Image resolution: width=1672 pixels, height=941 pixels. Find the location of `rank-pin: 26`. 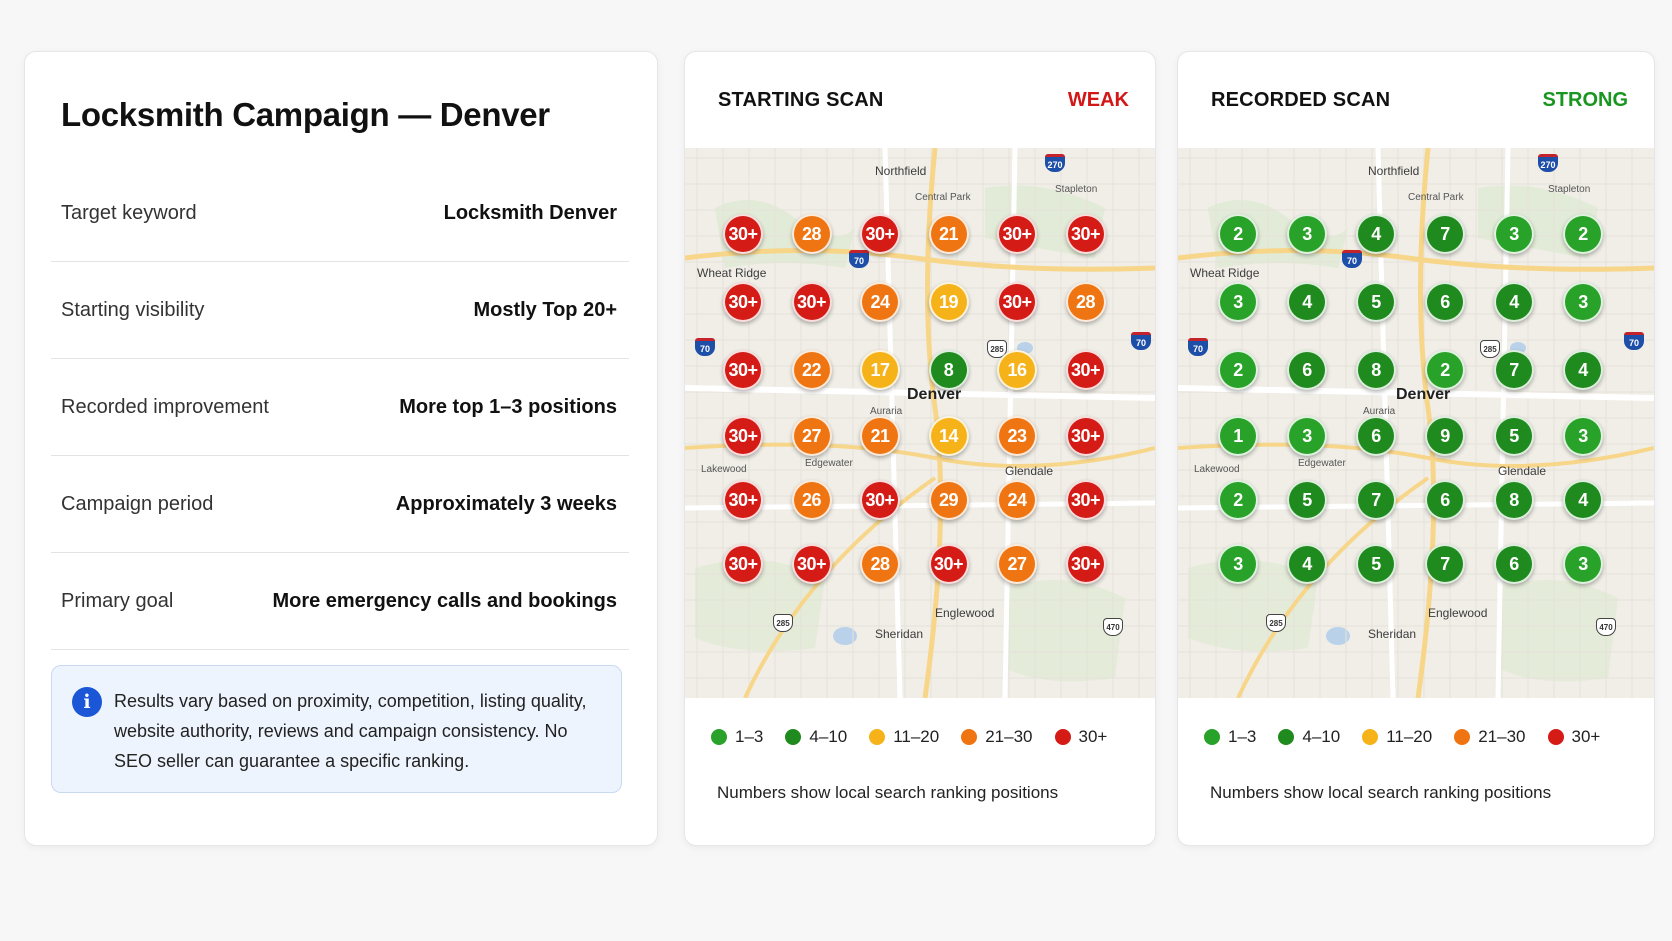

rank-pin: 26 is located at coordinates (811, 500).